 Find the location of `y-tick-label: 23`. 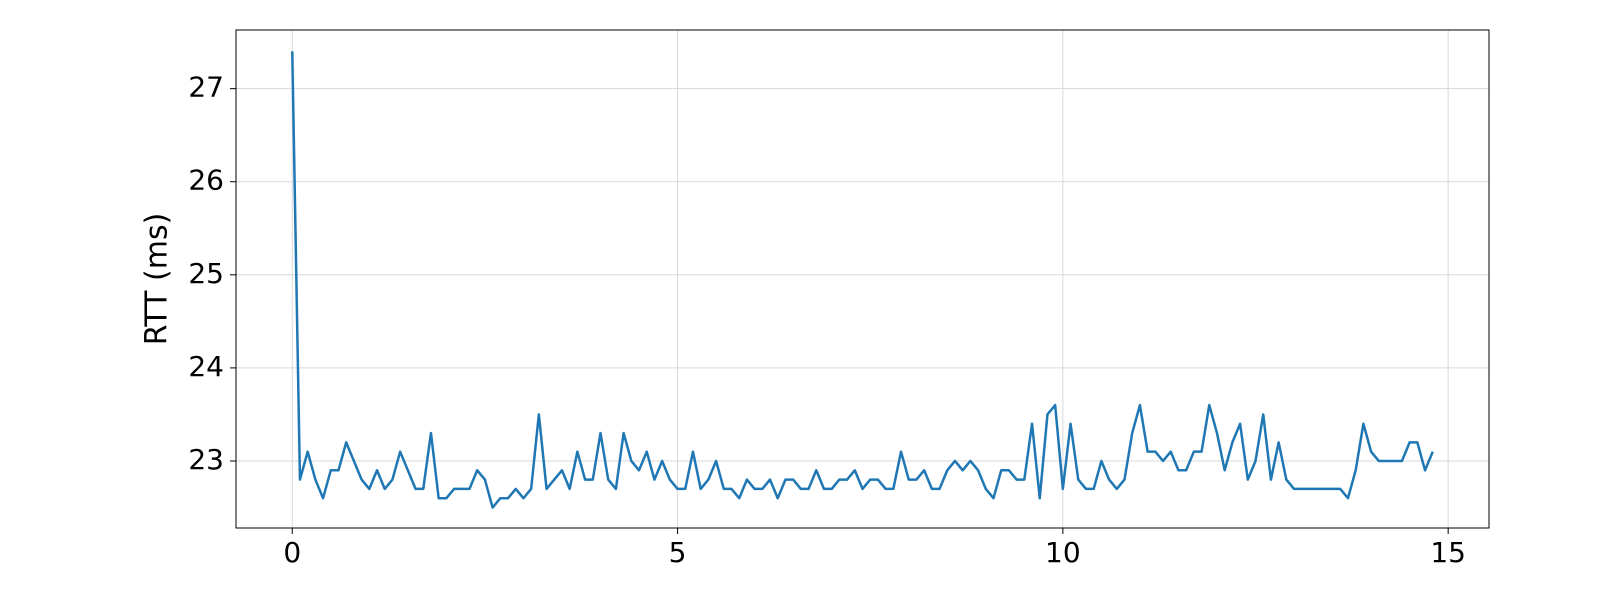

y-tick-label: 23 is located at coordinates (206, 459).